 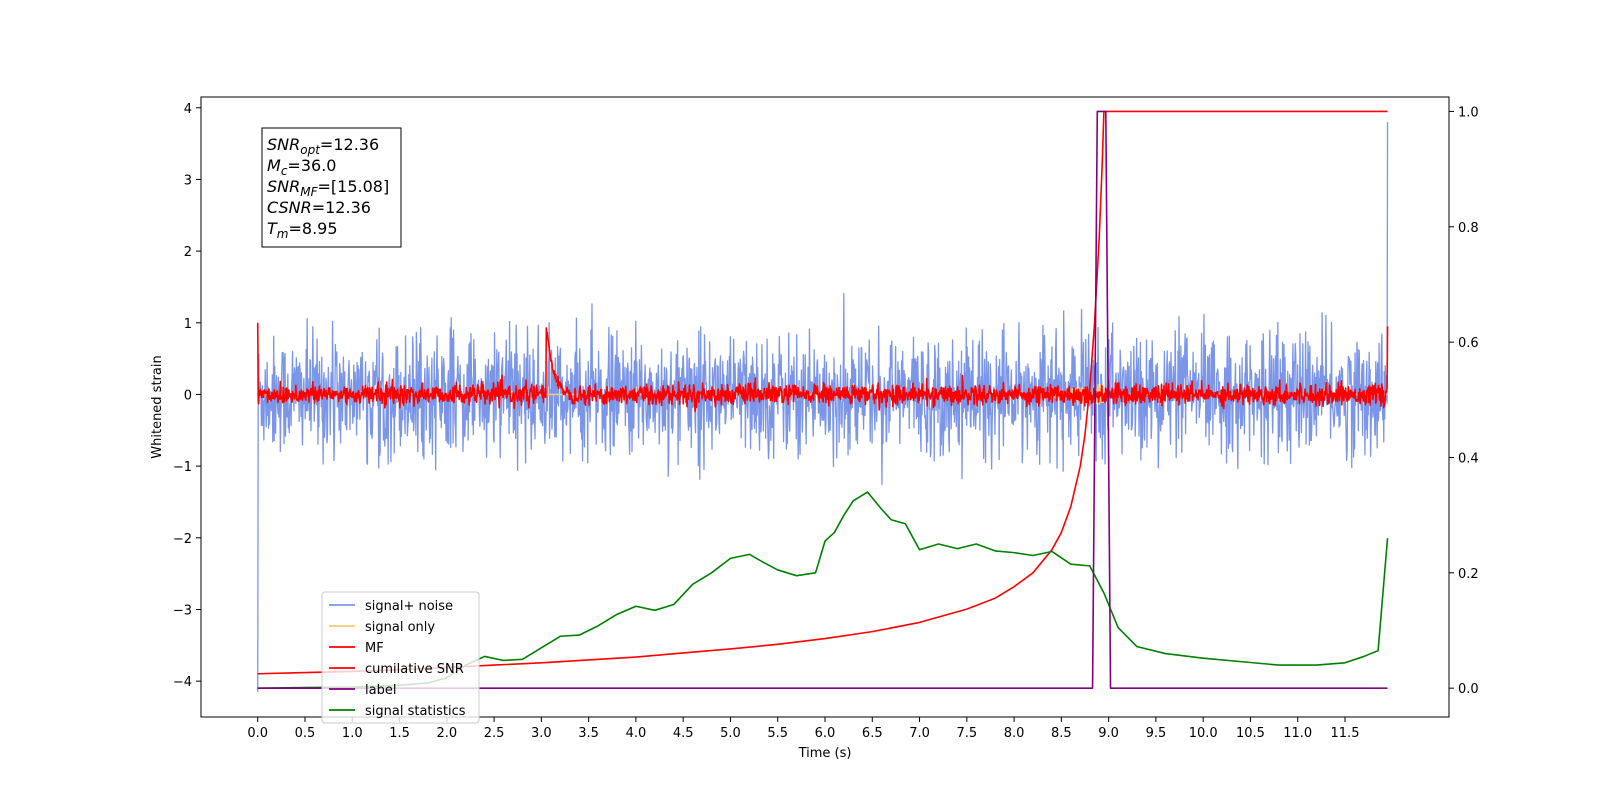 I want to click on x-tick-label: 11.0, so click(x=1297, y=733).